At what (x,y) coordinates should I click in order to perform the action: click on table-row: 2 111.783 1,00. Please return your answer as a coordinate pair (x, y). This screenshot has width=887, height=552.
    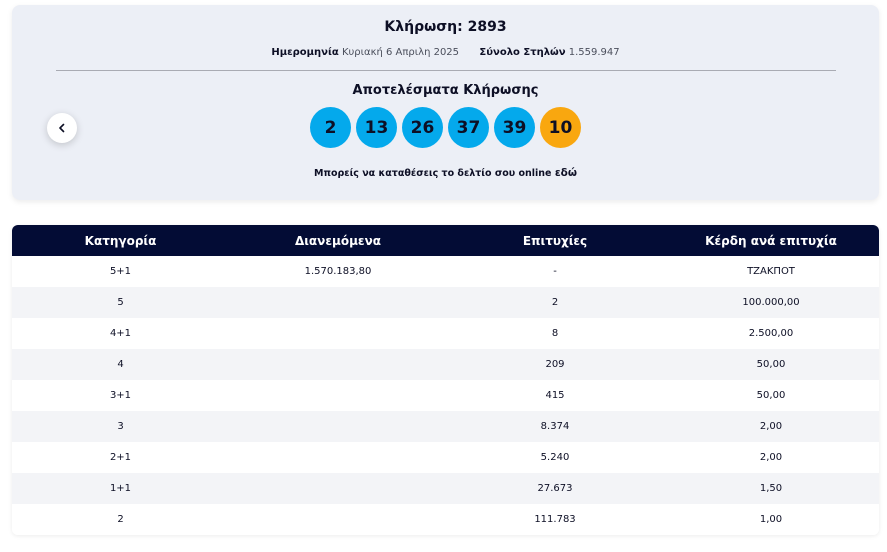
    Looking at the image, I should click on (445, 519).